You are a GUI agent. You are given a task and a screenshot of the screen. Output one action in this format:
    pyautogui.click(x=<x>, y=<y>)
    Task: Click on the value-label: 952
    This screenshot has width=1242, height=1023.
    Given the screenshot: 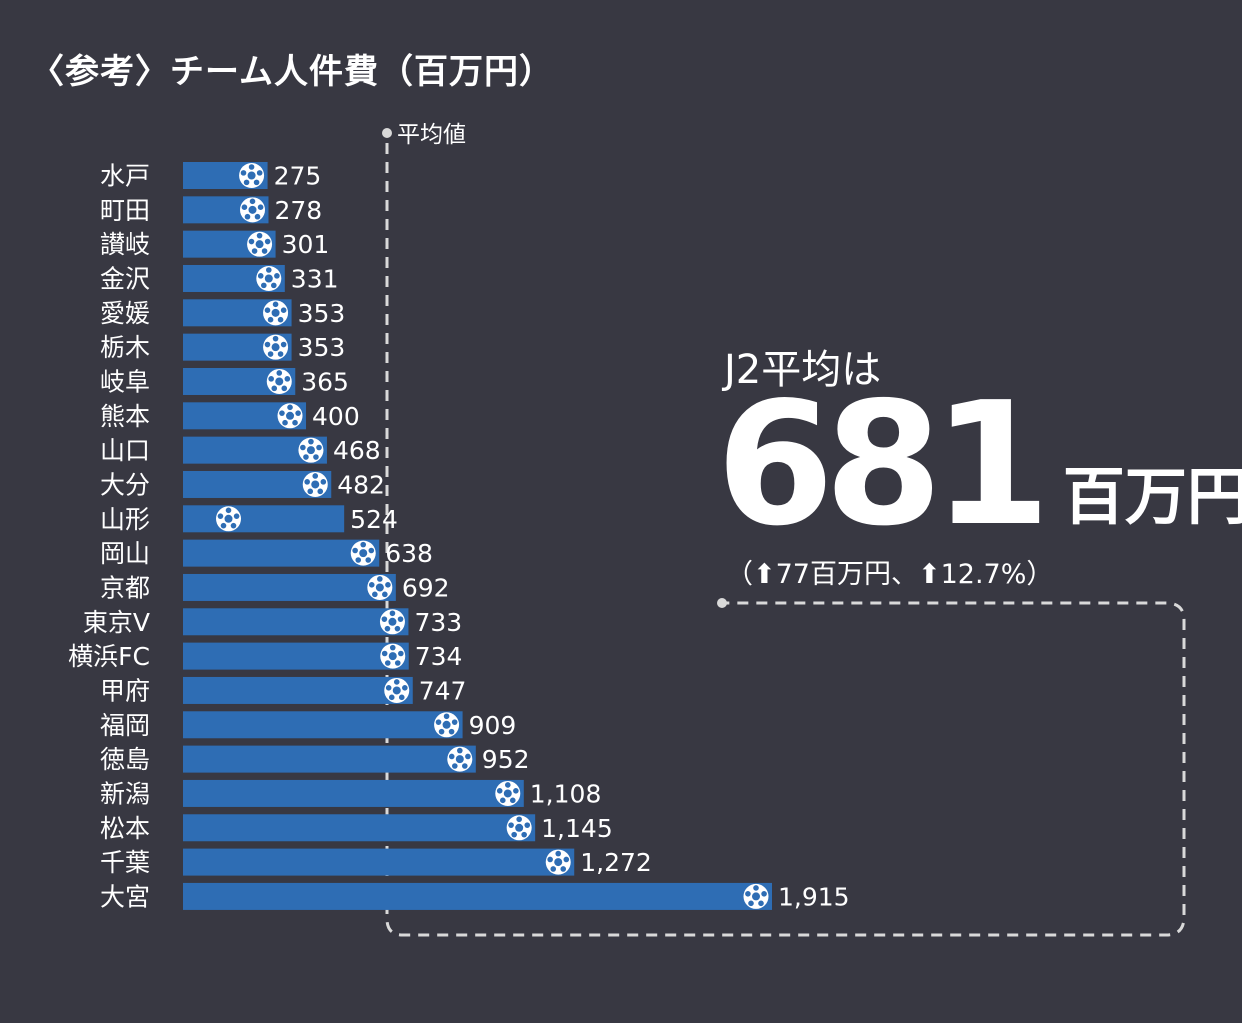 What is the action you would take?
    pyautogui.click(x=506, y=759)
    